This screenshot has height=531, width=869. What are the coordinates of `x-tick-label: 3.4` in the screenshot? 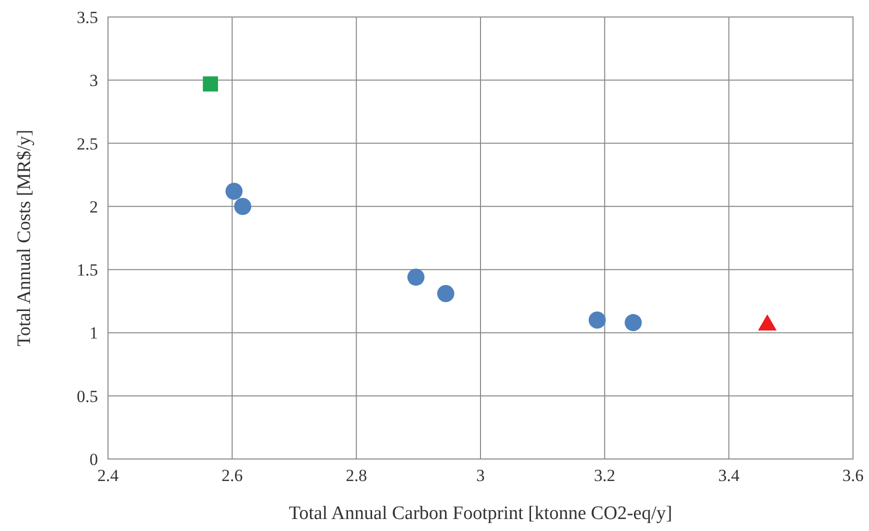 It's located at (729, 475).